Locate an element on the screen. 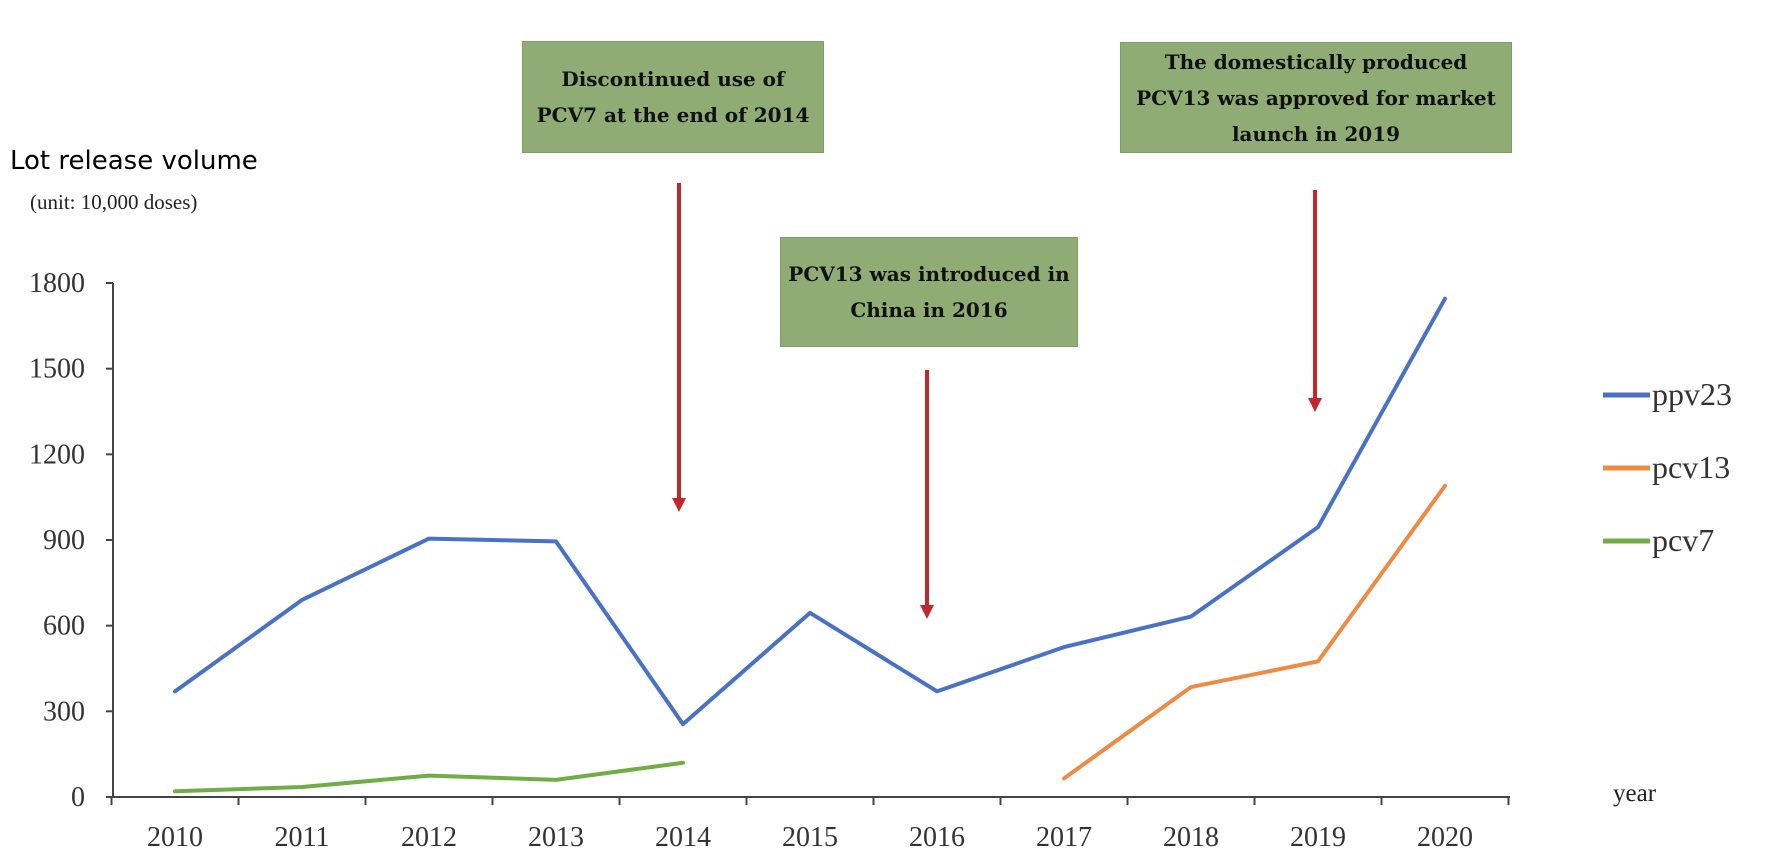  annotation-line: Discontinued use of is located at coordinates (673, 79).